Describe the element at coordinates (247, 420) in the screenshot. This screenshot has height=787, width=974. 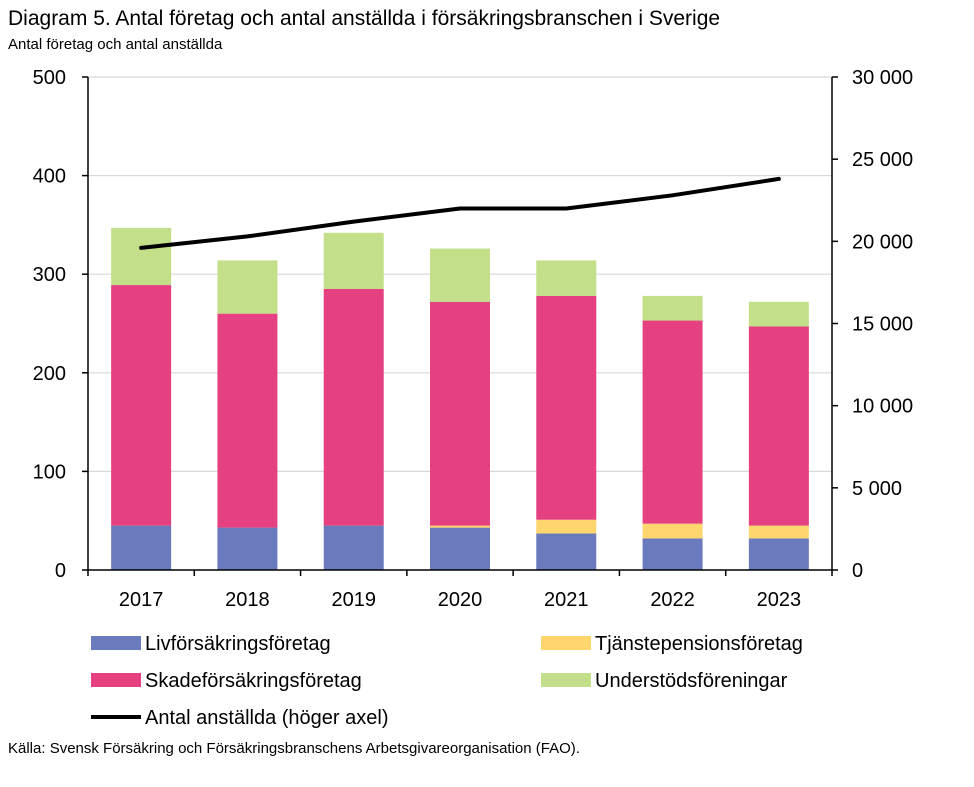
I see `bar-Skadeförsäkringsföretag-2018` at that location.